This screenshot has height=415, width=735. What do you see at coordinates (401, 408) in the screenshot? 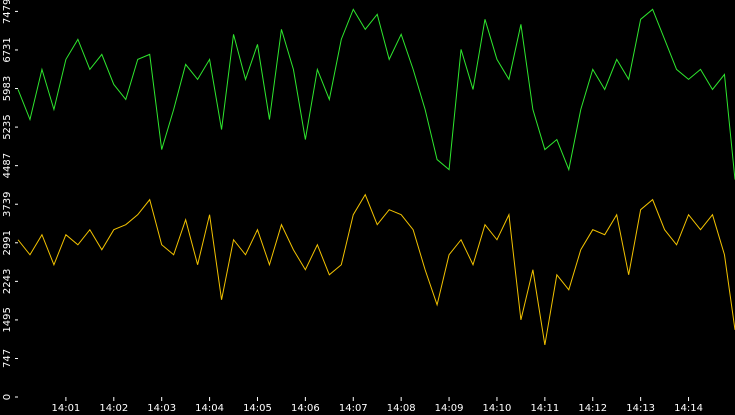
I see `x-tick-label: 14:08` at bounding box center [401, 408].